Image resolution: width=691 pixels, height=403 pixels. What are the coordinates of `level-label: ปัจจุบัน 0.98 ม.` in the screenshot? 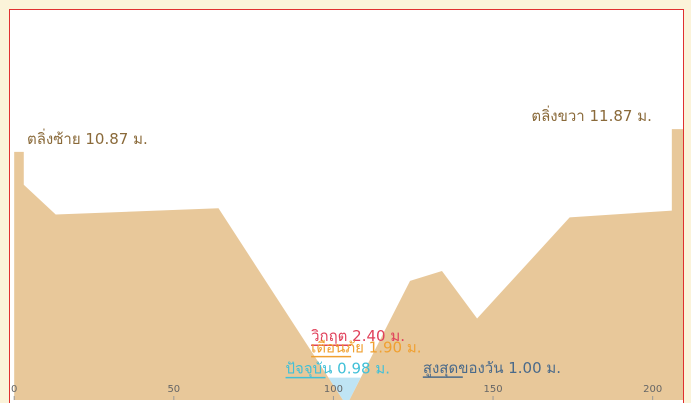 It's located at (338, 369).